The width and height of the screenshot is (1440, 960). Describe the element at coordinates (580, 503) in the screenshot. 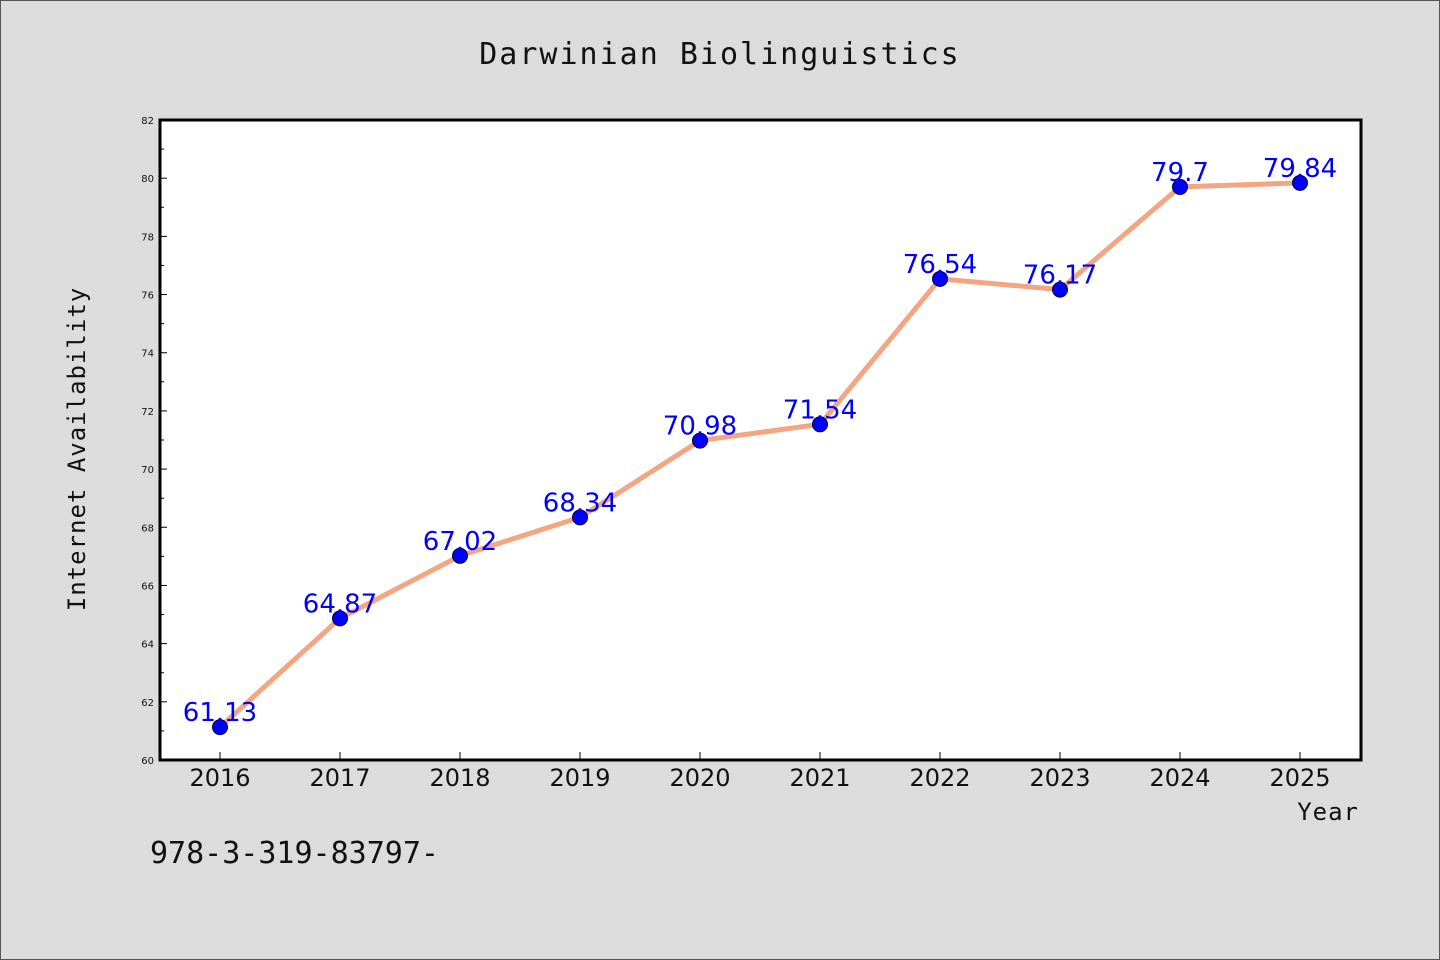

I see `data-label: 68.34` at that location.